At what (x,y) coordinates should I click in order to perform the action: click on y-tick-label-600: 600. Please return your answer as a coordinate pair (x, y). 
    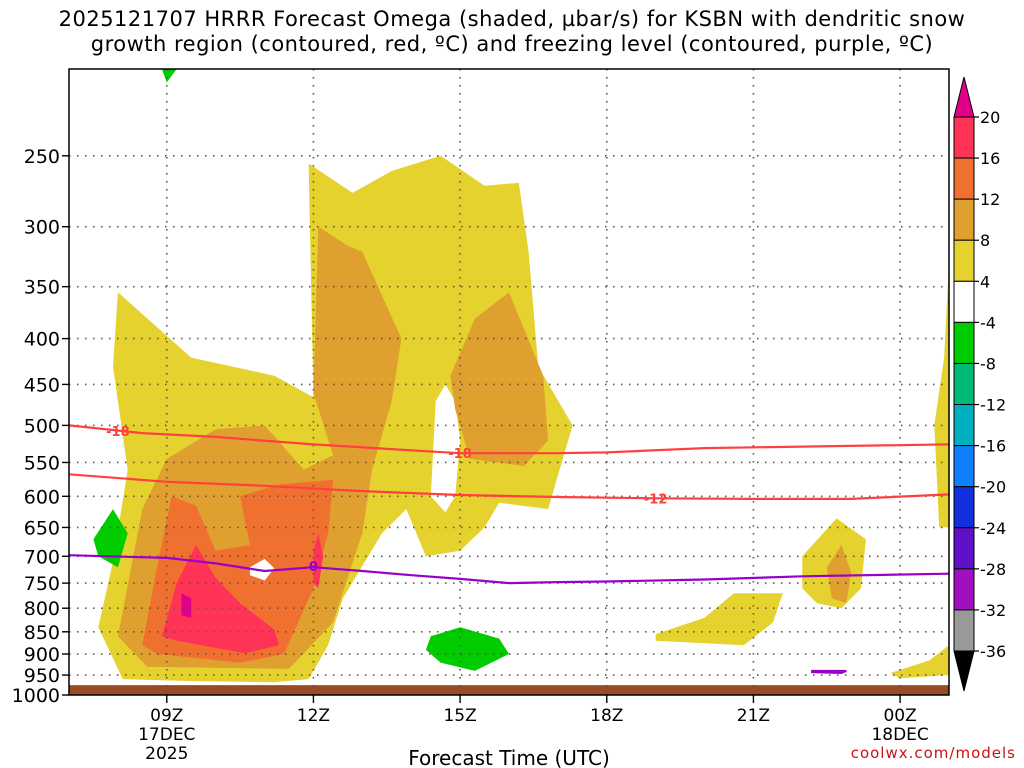
    Looking at the image, I should click on (42, 497).